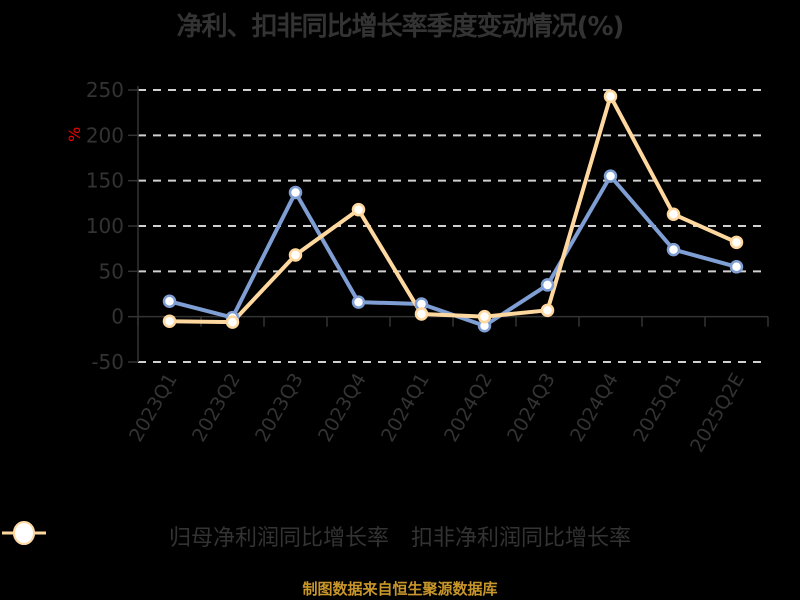 The height and width of the screenshot is (600, 800). What do you see at coordinates (657, 408) in the screenshot?
I see `x-tick-label: 2025Q1` at bounding box center [657, 408].